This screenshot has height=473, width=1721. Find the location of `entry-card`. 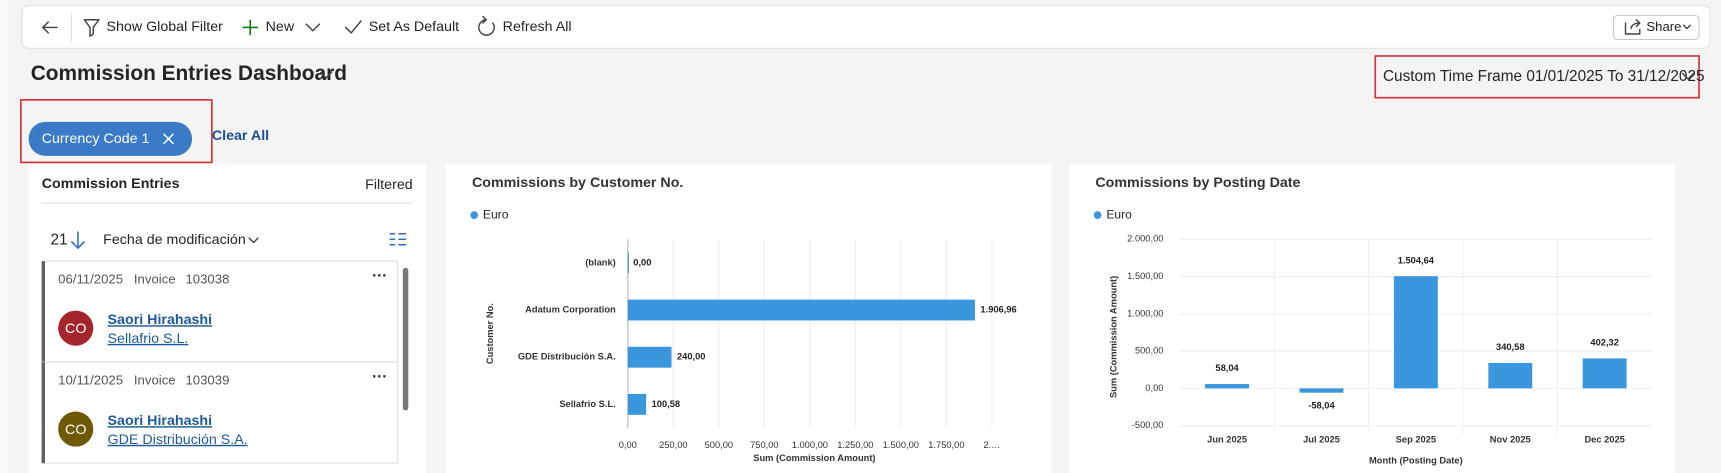

entry-card is located at coordinates (219, 311).